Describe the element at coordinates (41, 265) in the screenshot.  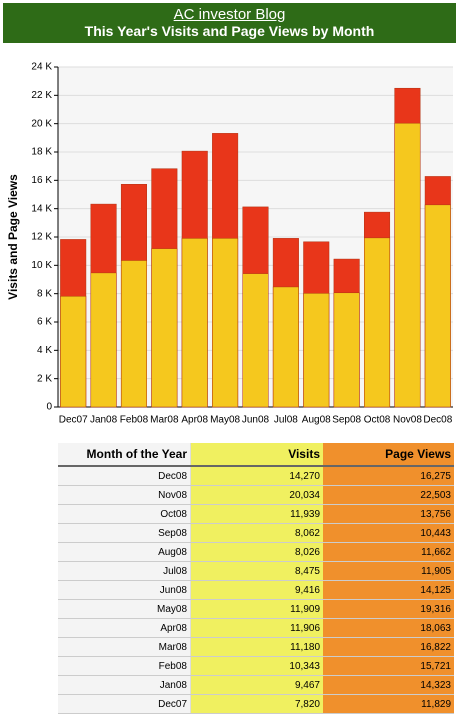
I see `y-tick-label: 10 K` at that location.